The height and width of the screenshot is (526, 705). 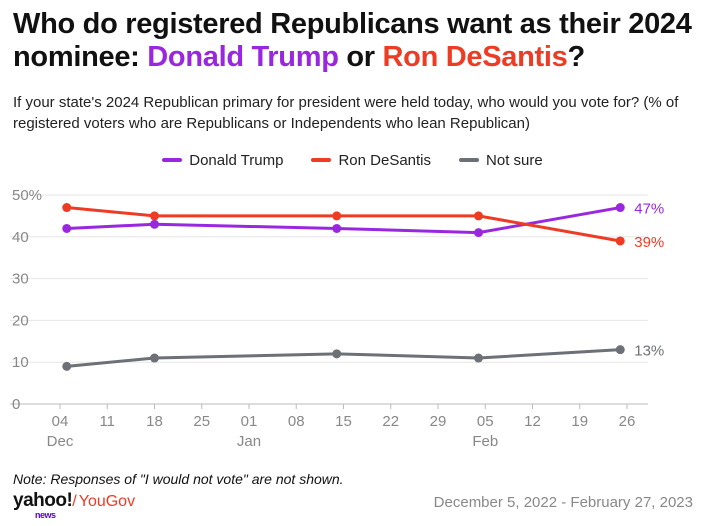 What do you see at coordinates (172, 160) in the screenshot?
I see `legend-swatch-trump` at bounding box center [172, 160].